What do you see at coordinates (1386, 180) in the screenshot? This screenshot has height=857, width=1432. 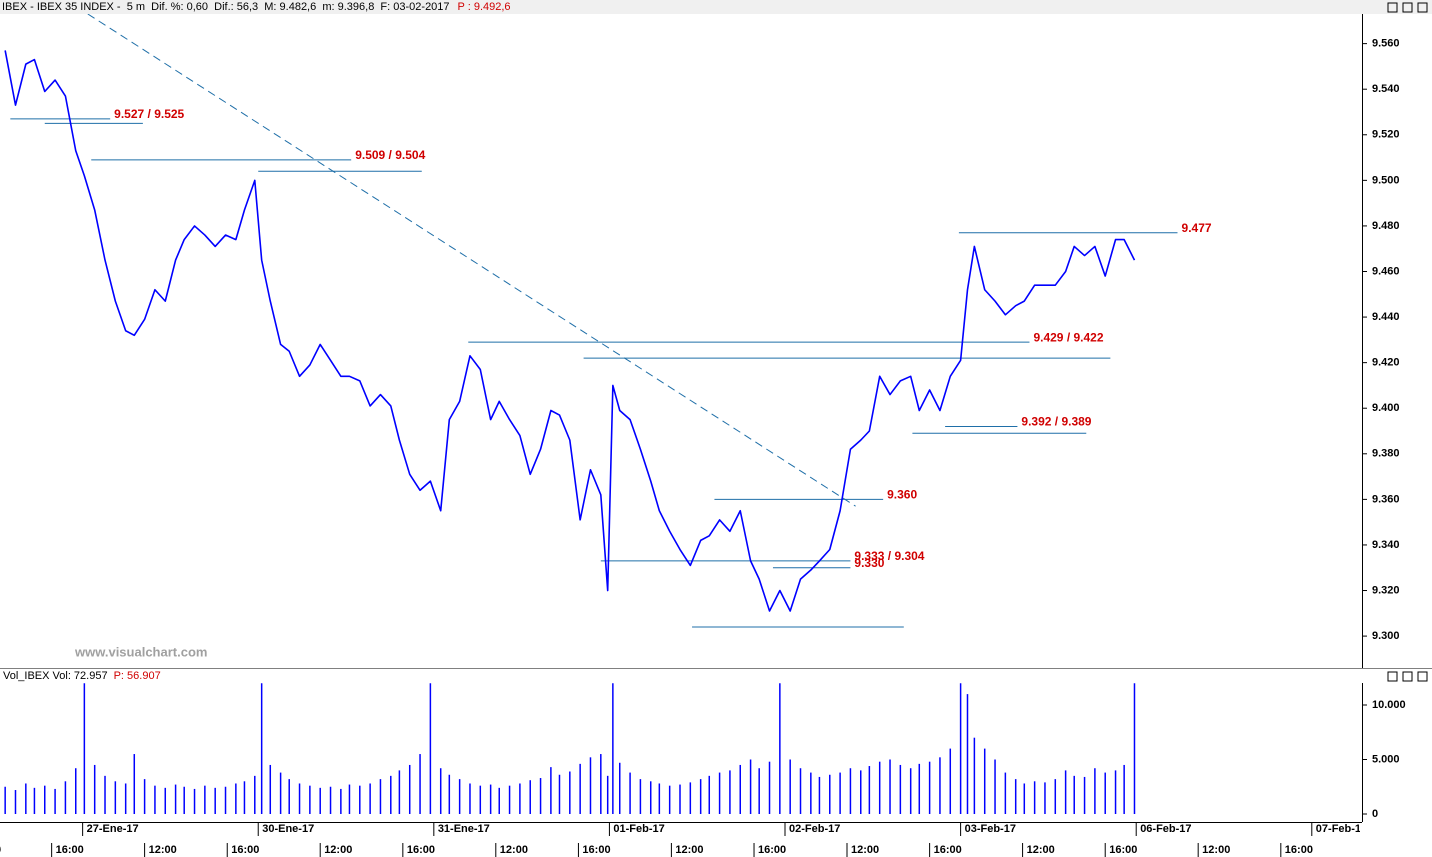 I see `y-tick-label: 9.500` at bounding box center [1386, 180].